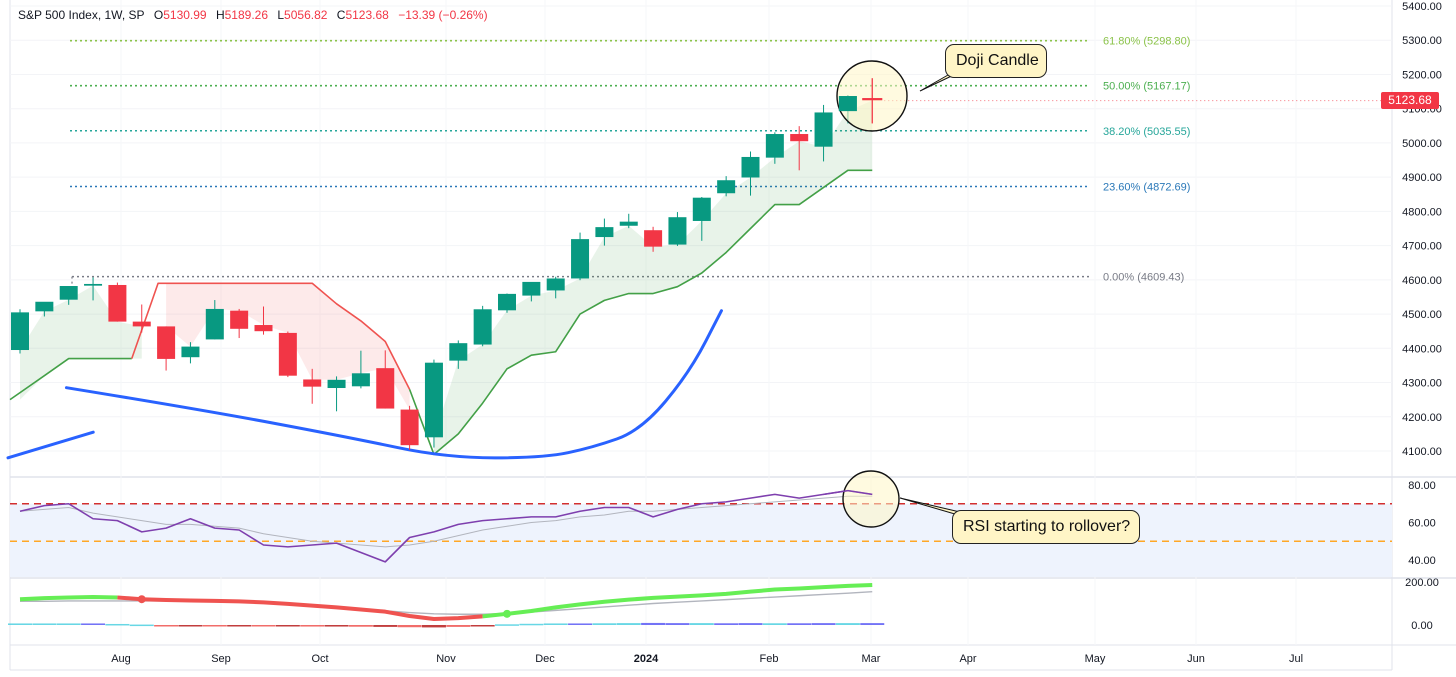  I want to click on trail-fill-down, so click(288, 346).